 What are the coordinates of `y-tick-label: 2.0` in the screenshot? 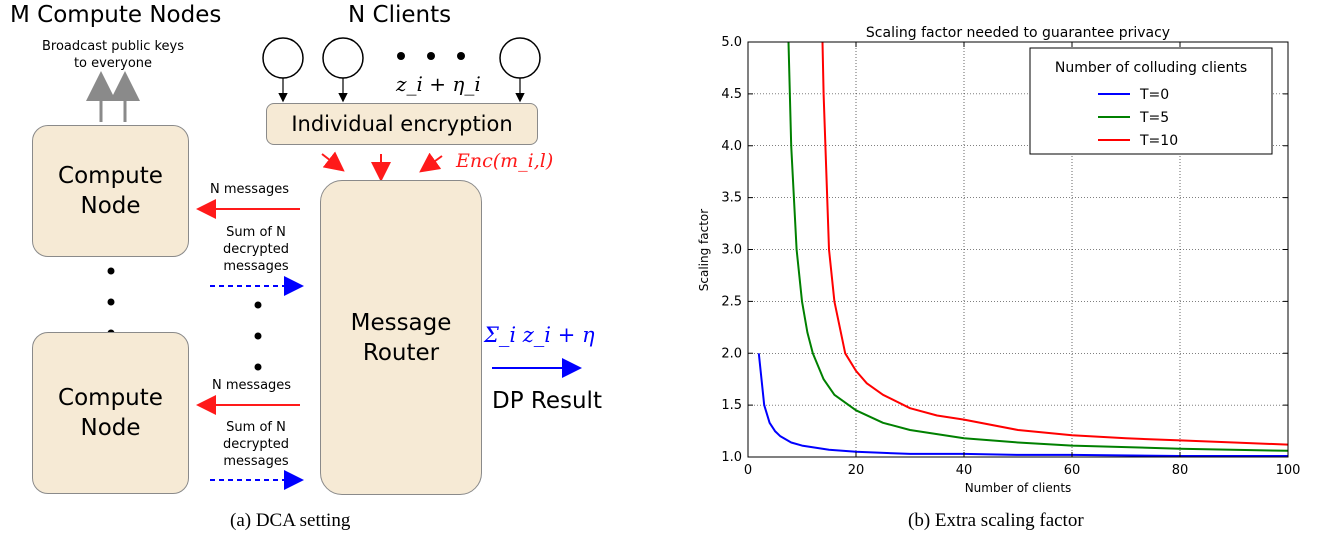 It's located at (731, 353).